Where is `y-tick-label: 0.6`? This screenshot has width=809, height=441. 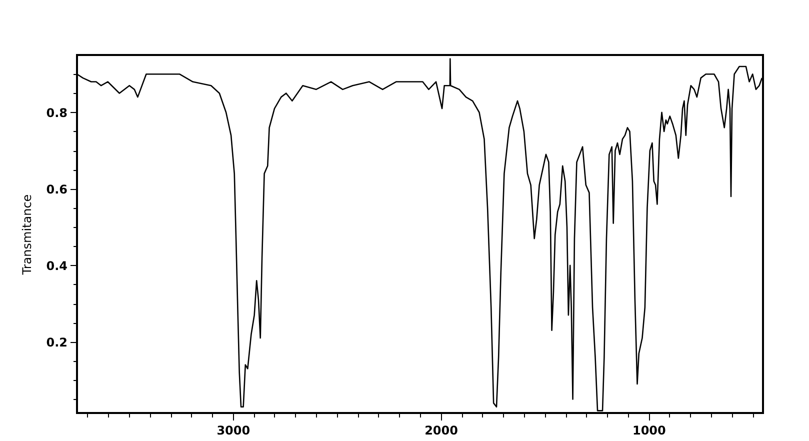 y-tick-label: 0.6 is located at coordinates (57, 189).